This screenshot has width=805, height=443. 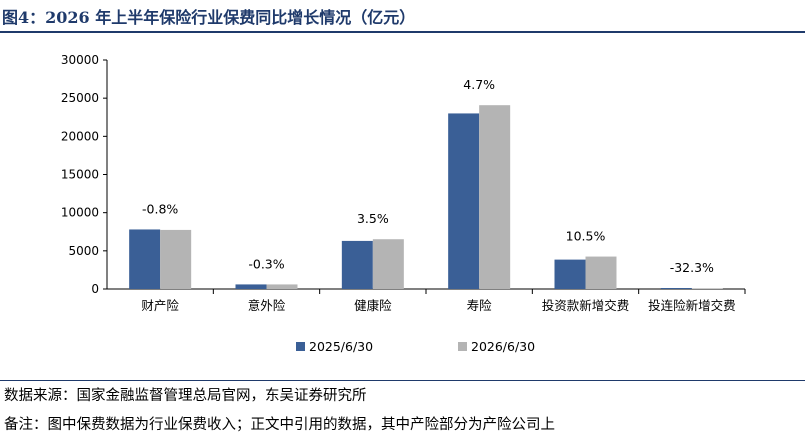 I want to click on title-divider, so click(x=402, y=32).